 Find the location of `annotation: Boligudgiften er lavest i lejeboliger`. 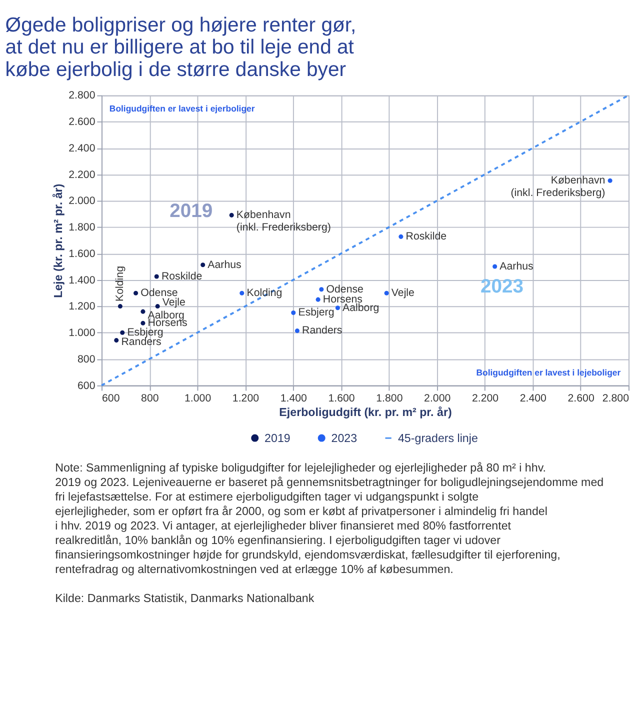

annotation: Boligudgiften er lavest i lejeboliger is located at coordinates (549, 372).